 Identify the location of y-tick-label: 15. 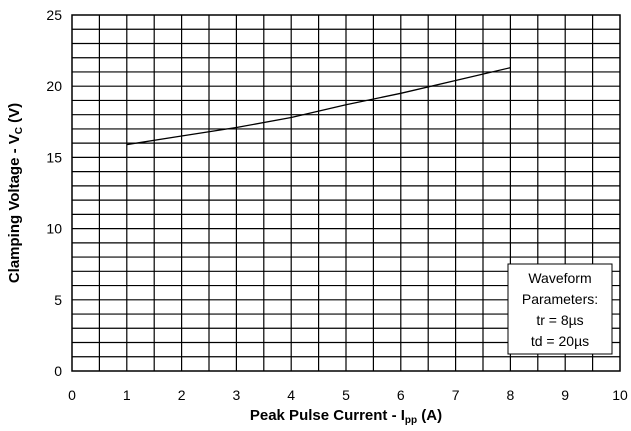
(54, 157).